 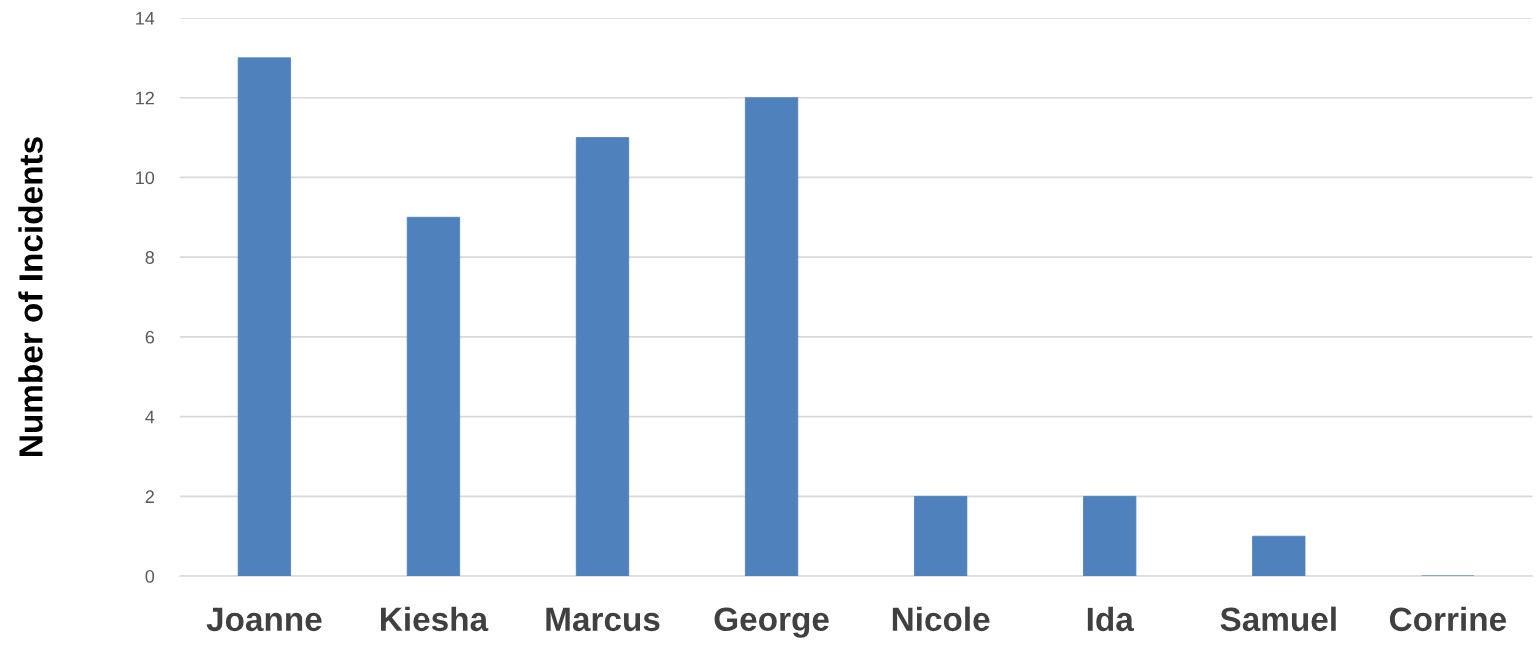 What do you see at coordinates (264, 619) in the screenshot?
I see `x-tick-label: Joanne` at bounding box center [264, 619].